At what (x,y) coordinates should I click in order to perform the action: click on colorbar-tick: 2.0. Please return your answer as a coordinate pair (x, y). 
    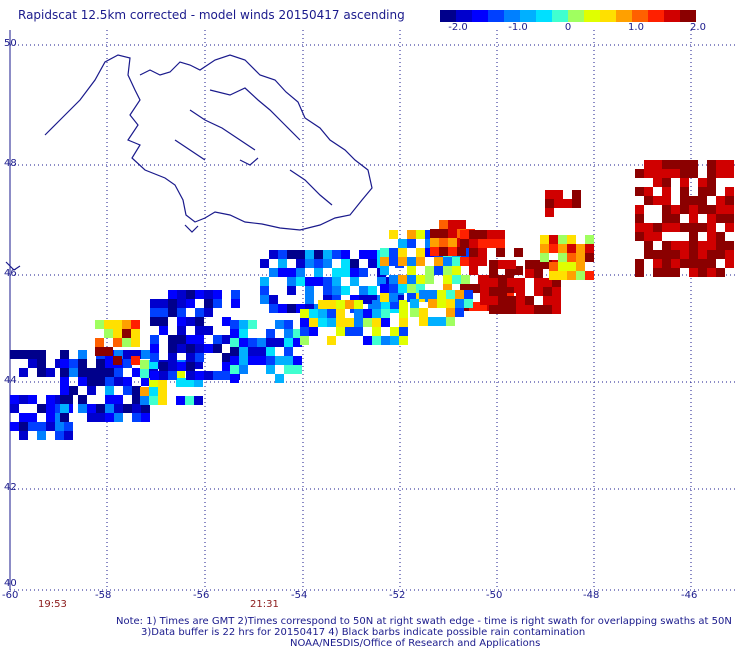
    Looking at the image, I should click on (698, 27).